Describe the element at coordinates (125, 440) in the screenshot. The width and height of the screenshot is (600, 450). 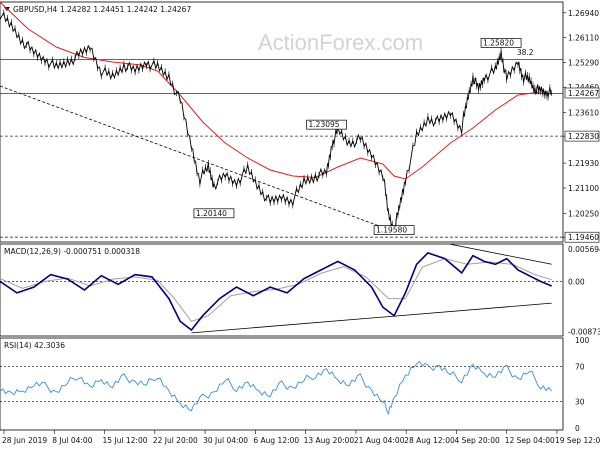
I see `x-tick-label: 15 Jul 12:00` at that location.